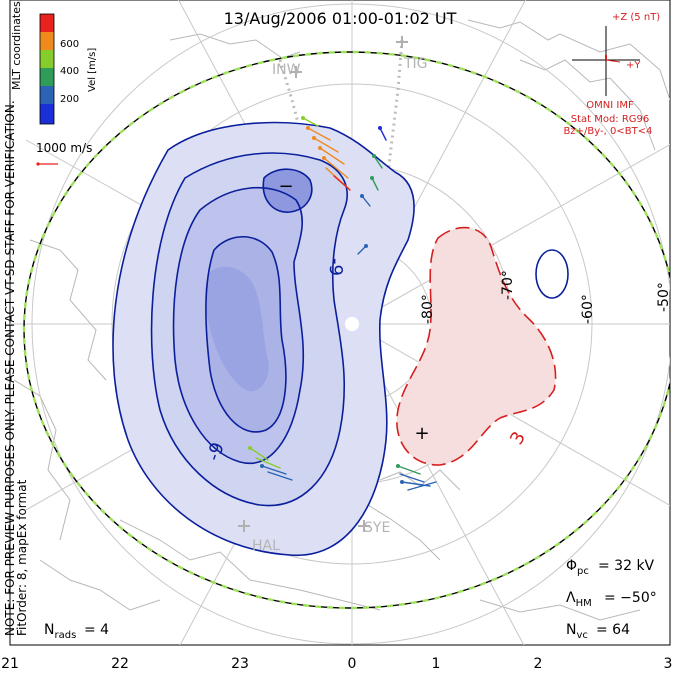  Describe the element at coordinates (340, 18) in the screenshot. I see `map-title: 13/Aug/2006 01:00-01:02 UT` at that location.